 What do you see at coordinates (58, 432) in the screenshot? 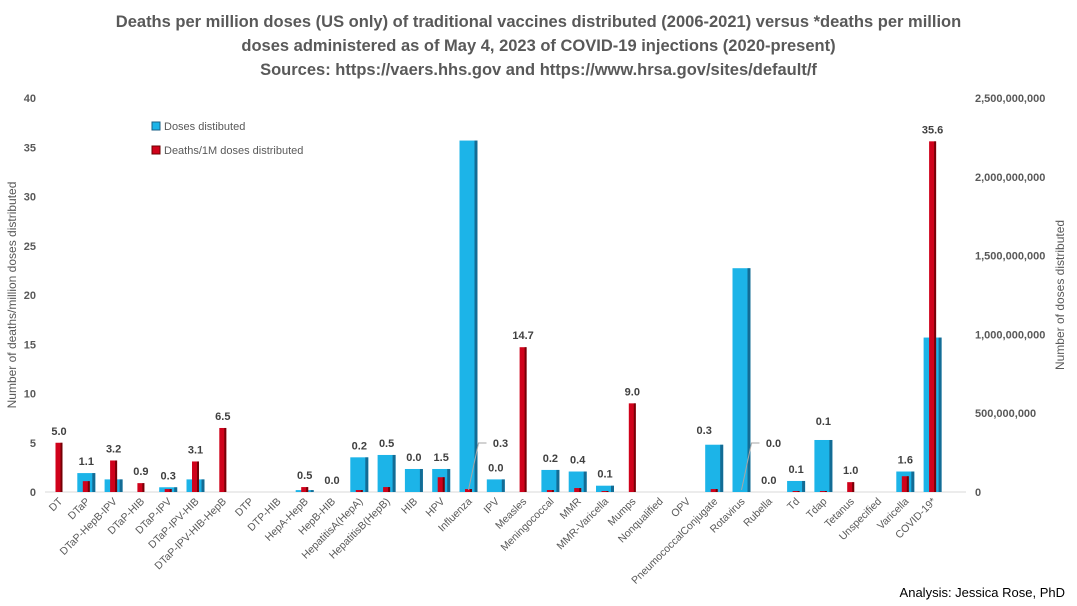
I see `data-label: 5.0` at bounding box center [58, 432].